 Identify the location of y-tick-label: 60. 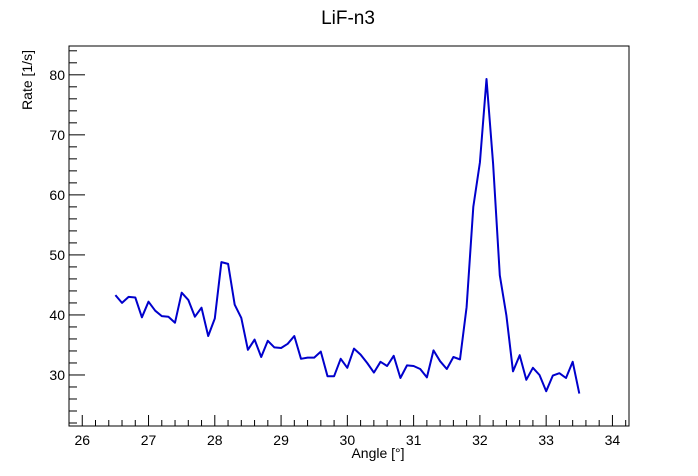
(57, 195).